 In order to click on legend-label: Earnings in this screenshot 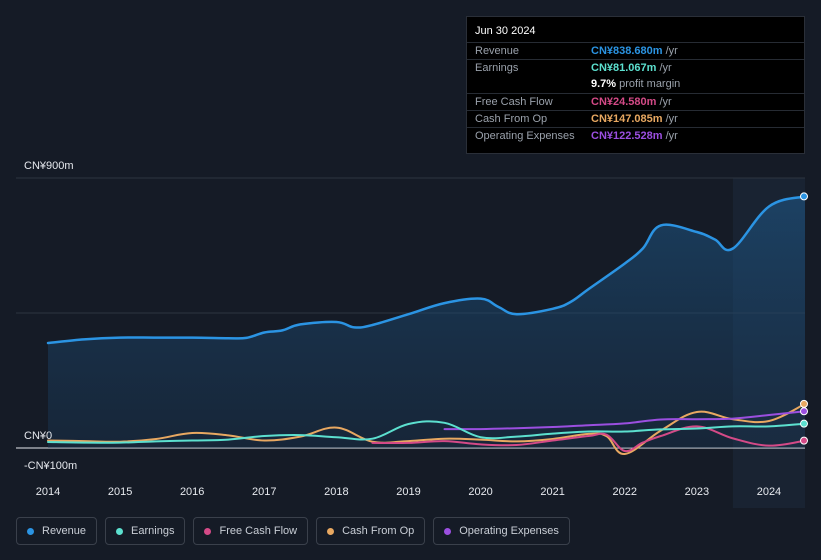, I will do `click(153, 531)`.